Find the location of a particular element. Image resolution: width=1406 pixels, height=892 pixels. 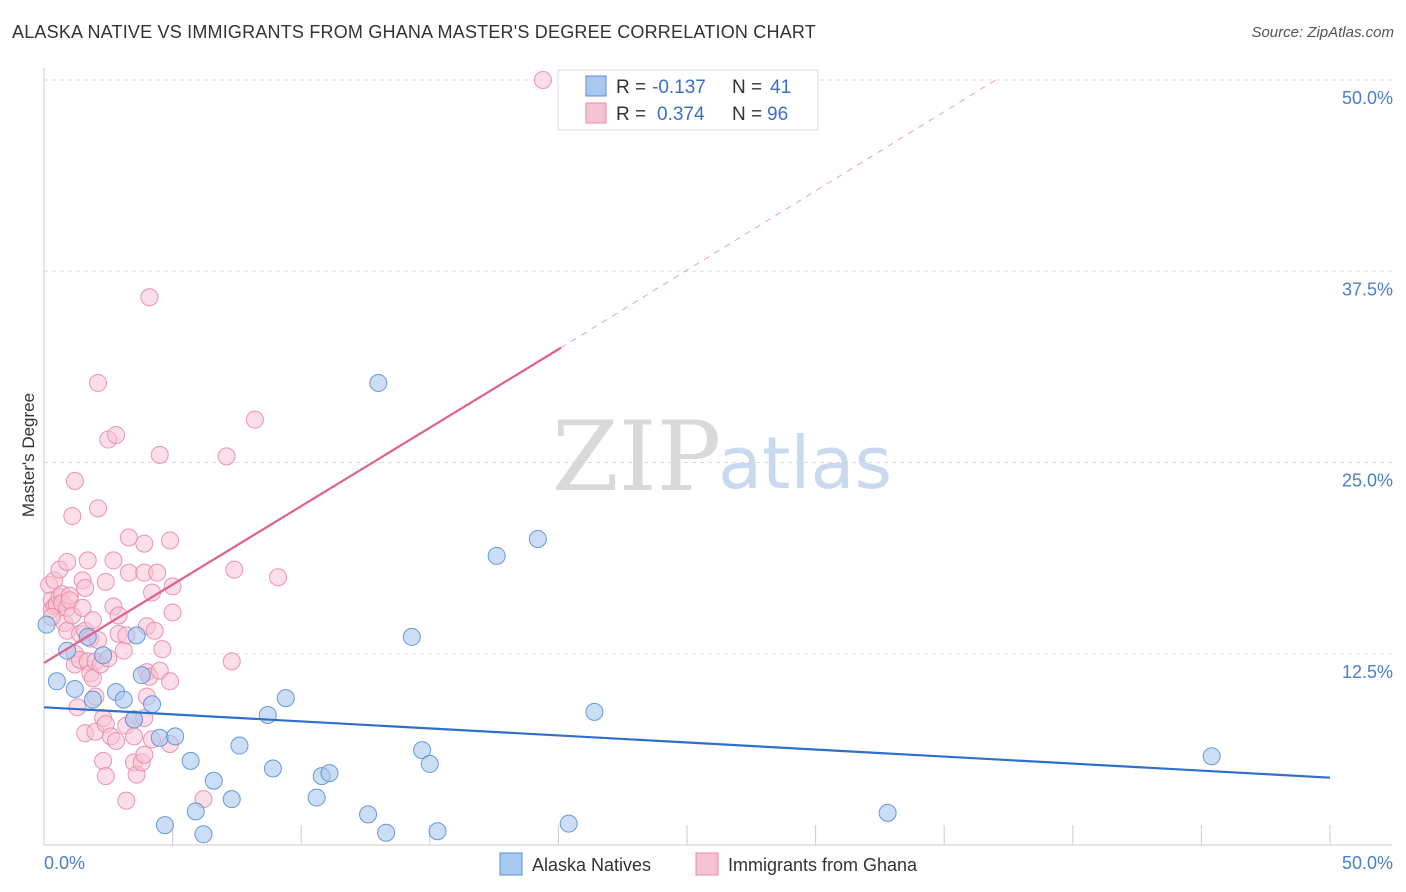

n-value-alaska: 41 is located at coordinates (780, 87).